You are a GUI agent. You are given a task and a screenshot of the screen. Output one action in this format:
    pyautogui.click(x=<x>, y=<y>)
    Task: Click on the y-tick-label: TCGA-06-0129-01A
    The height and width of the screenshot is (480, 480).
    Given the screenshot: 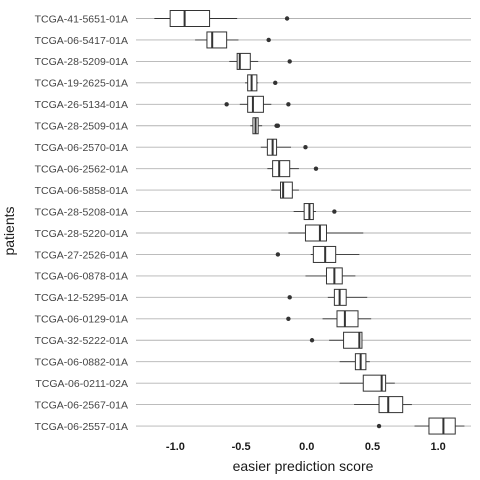 What is the action you would take?
    pyautogui.click(x=81, y=320)
    